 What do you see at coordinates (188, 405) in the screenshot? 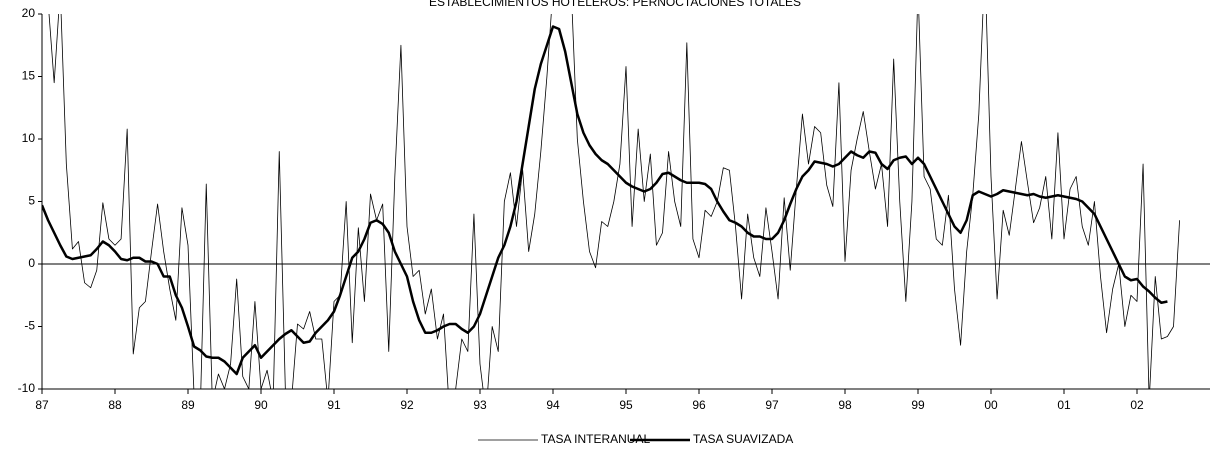
I see `x-tick-label: 89` at bounding box center [188, 405].